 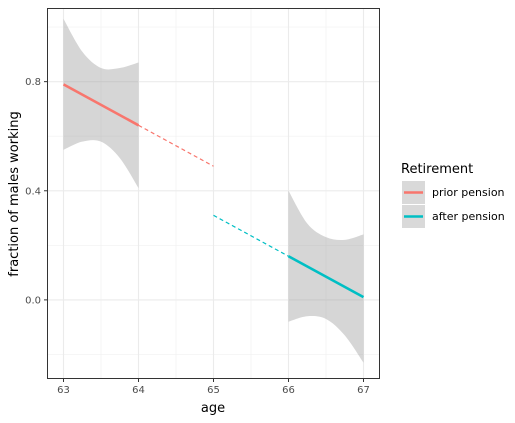 What do you see at coordinates (437, 169) in the screenshot?
I see `legend-title: Retirement` at bounding box center [437, 169].